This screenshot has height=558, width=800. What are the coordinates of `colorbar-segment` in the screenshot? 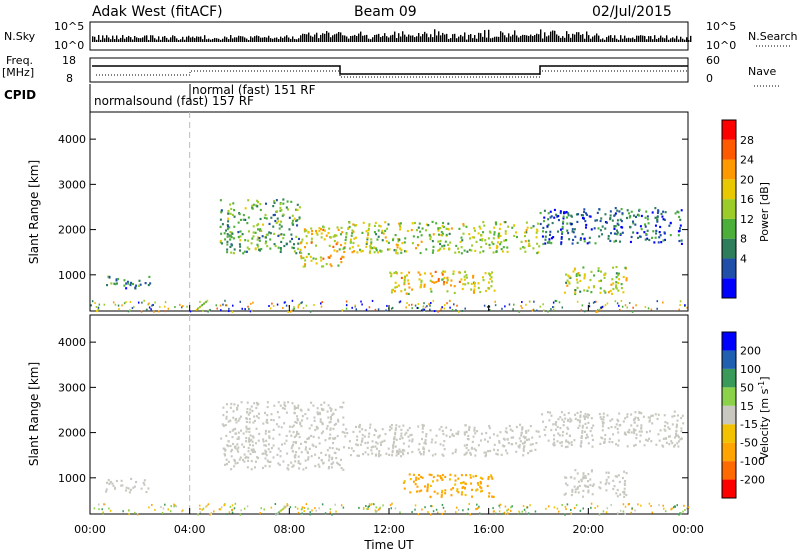 It's located at (729, 488).